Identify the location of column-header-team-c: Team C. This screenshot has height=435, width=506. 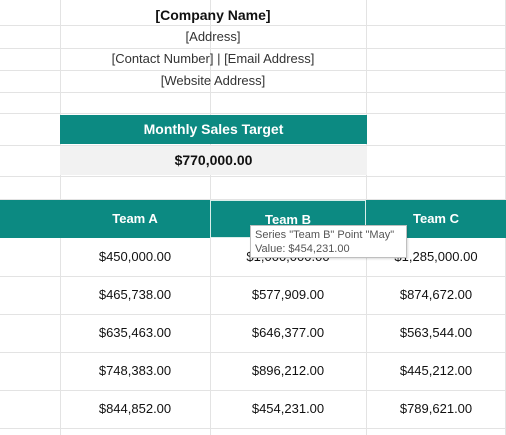
(436, 218).